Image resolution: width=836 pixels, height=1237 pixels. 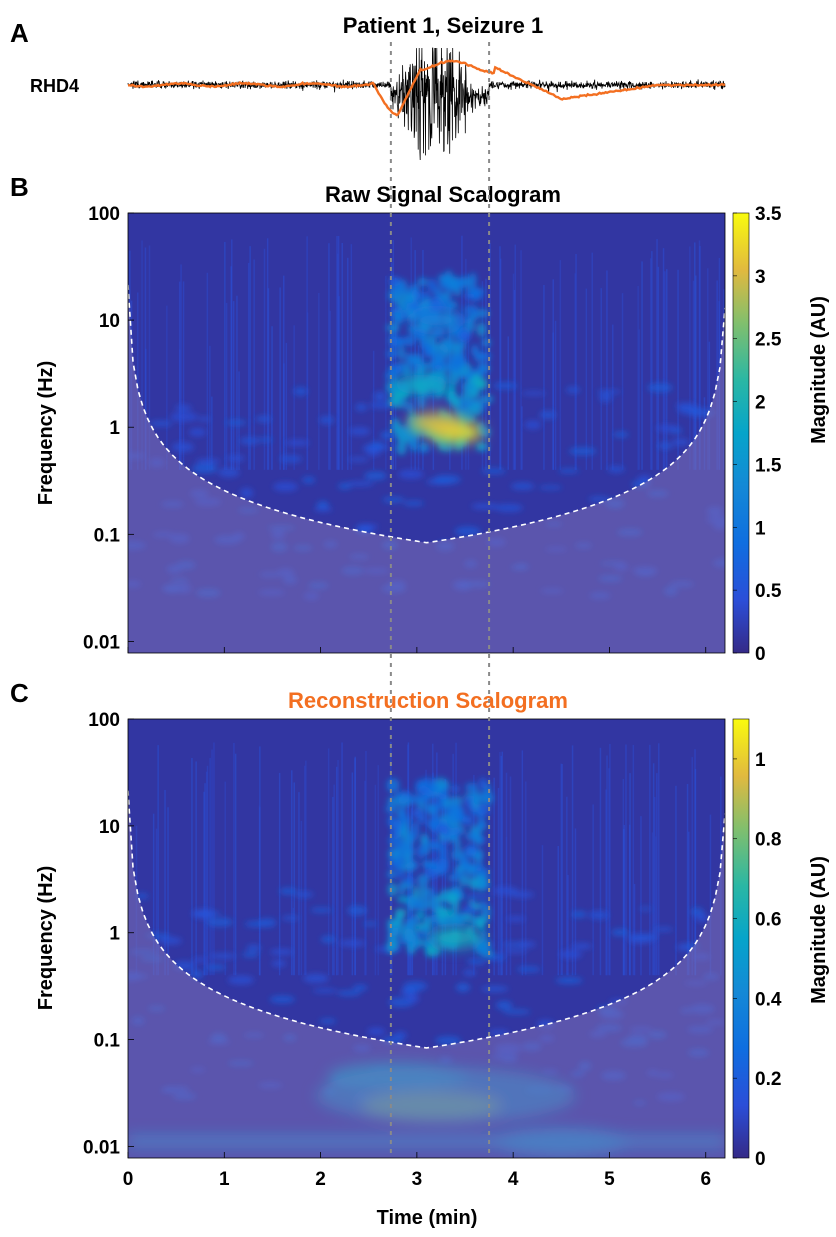 I want to click on panel-a-title: Patient 1, Seizure 1, so click(x=443, y=25).